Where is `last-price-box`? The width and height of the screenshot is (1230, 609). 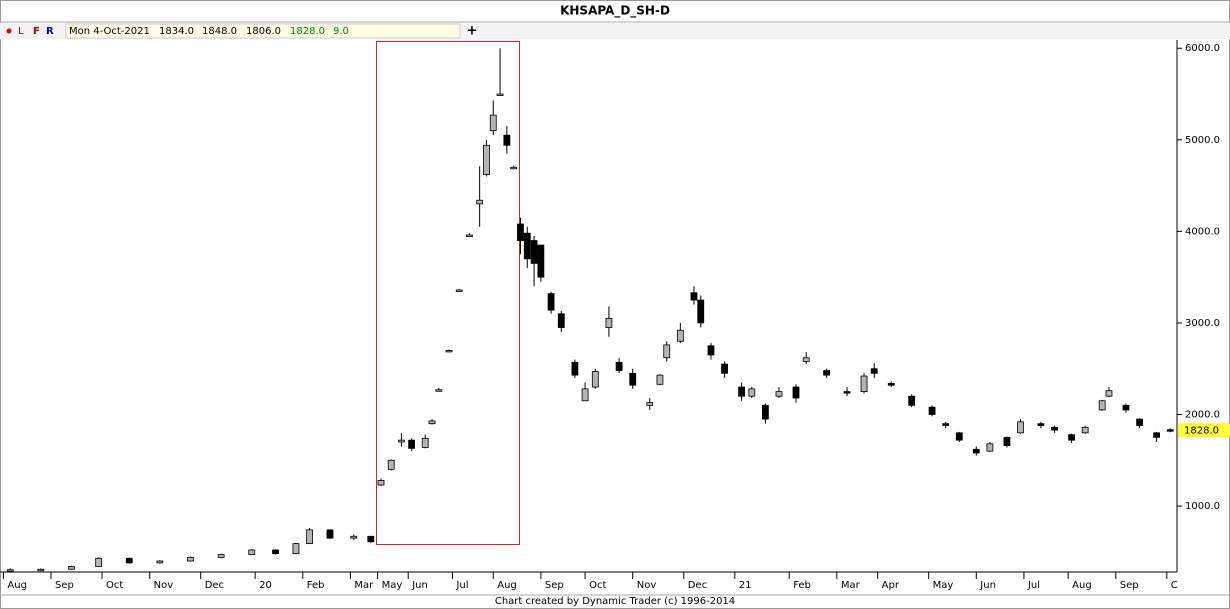 last-price-box is located at coordinates (1204, 430).